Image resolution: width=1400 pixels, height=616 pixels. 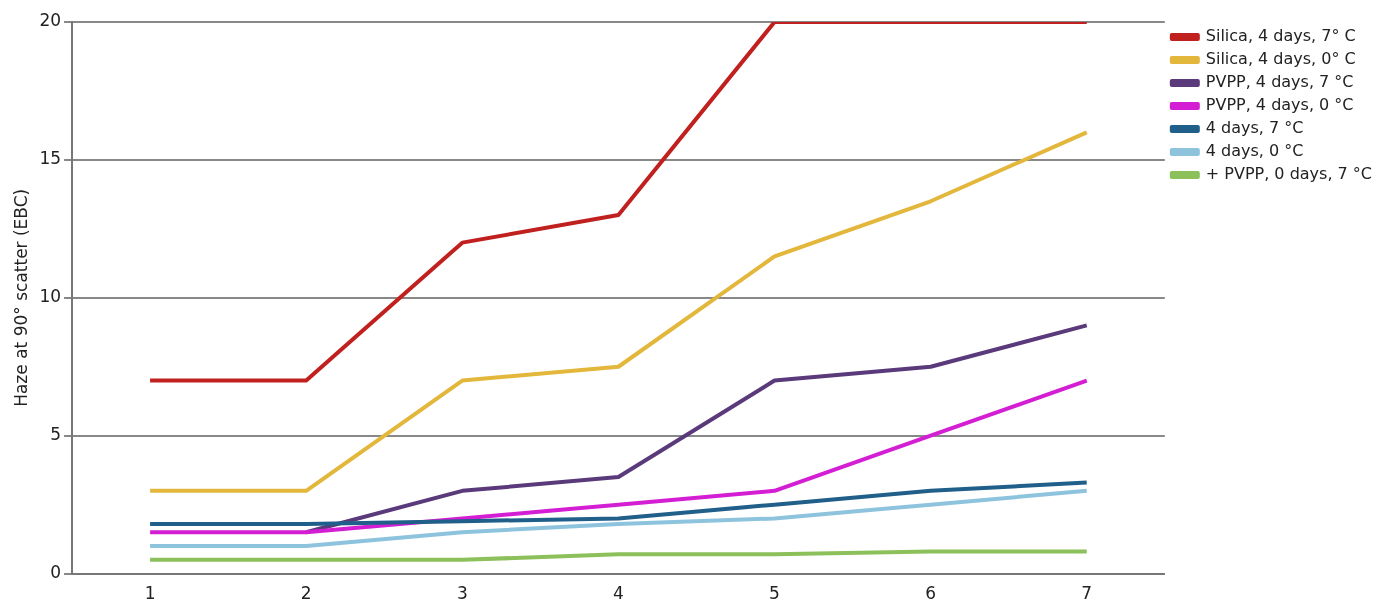 What do you see at coordinates (20, 297) in the screenshot?
I see `y-axis-title: Haze at 90° scatter (EBC)` at bounding box center [20, 297].